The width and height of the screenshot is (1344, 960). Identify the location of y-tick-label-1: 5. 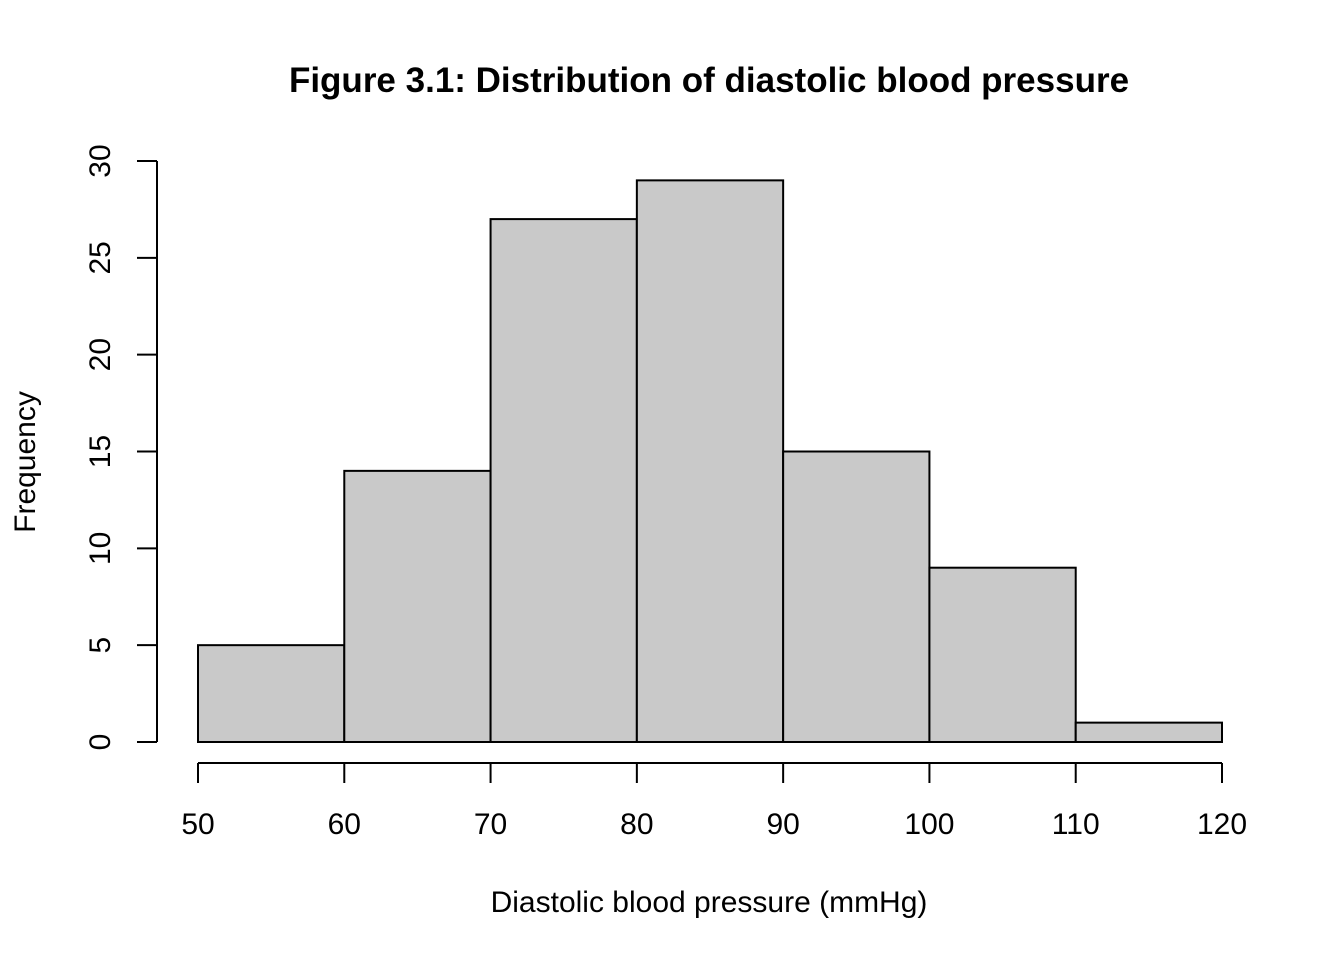
(100, 645).